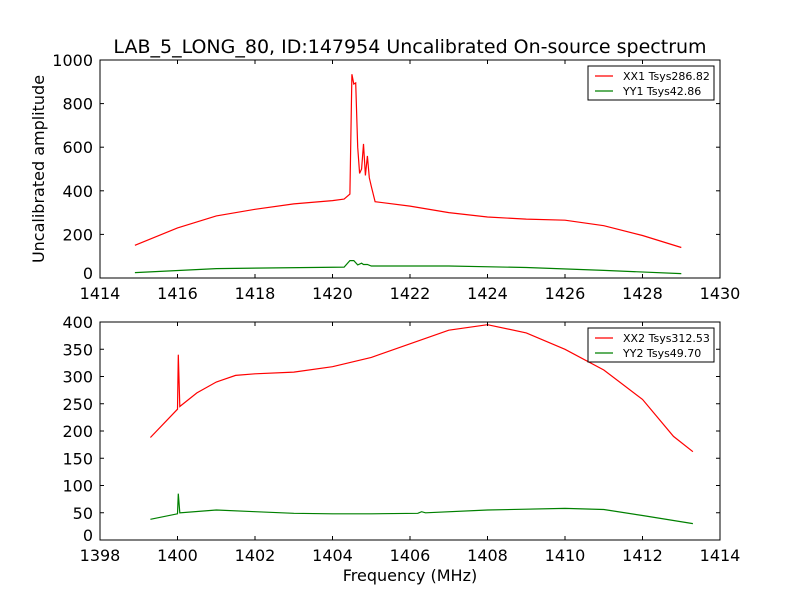 Image resolution: width=800 pixels, height=604 pixels. I want to click on x-tick-label: 1430, so click(720, 293).